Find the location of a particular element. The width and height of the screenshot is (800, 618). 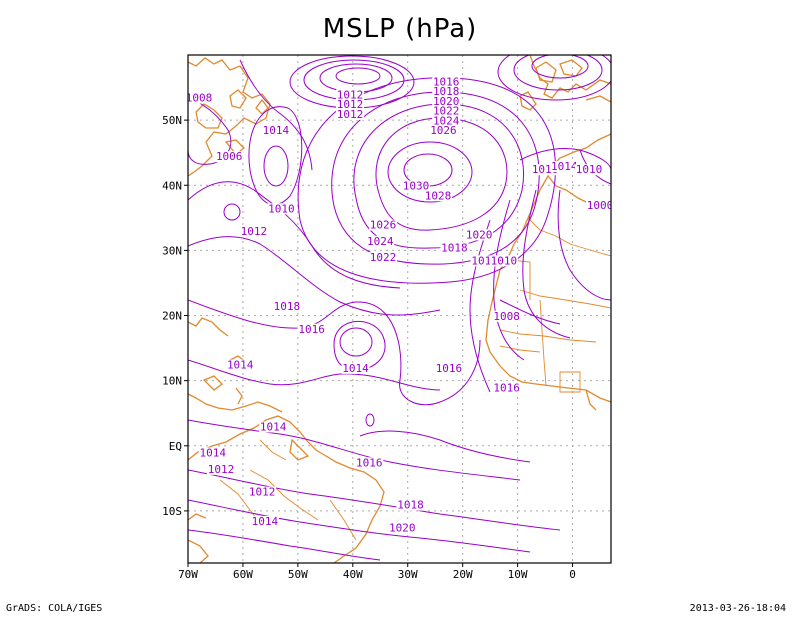

lat-tick-label: 20N is located at coordinates (172, 316).